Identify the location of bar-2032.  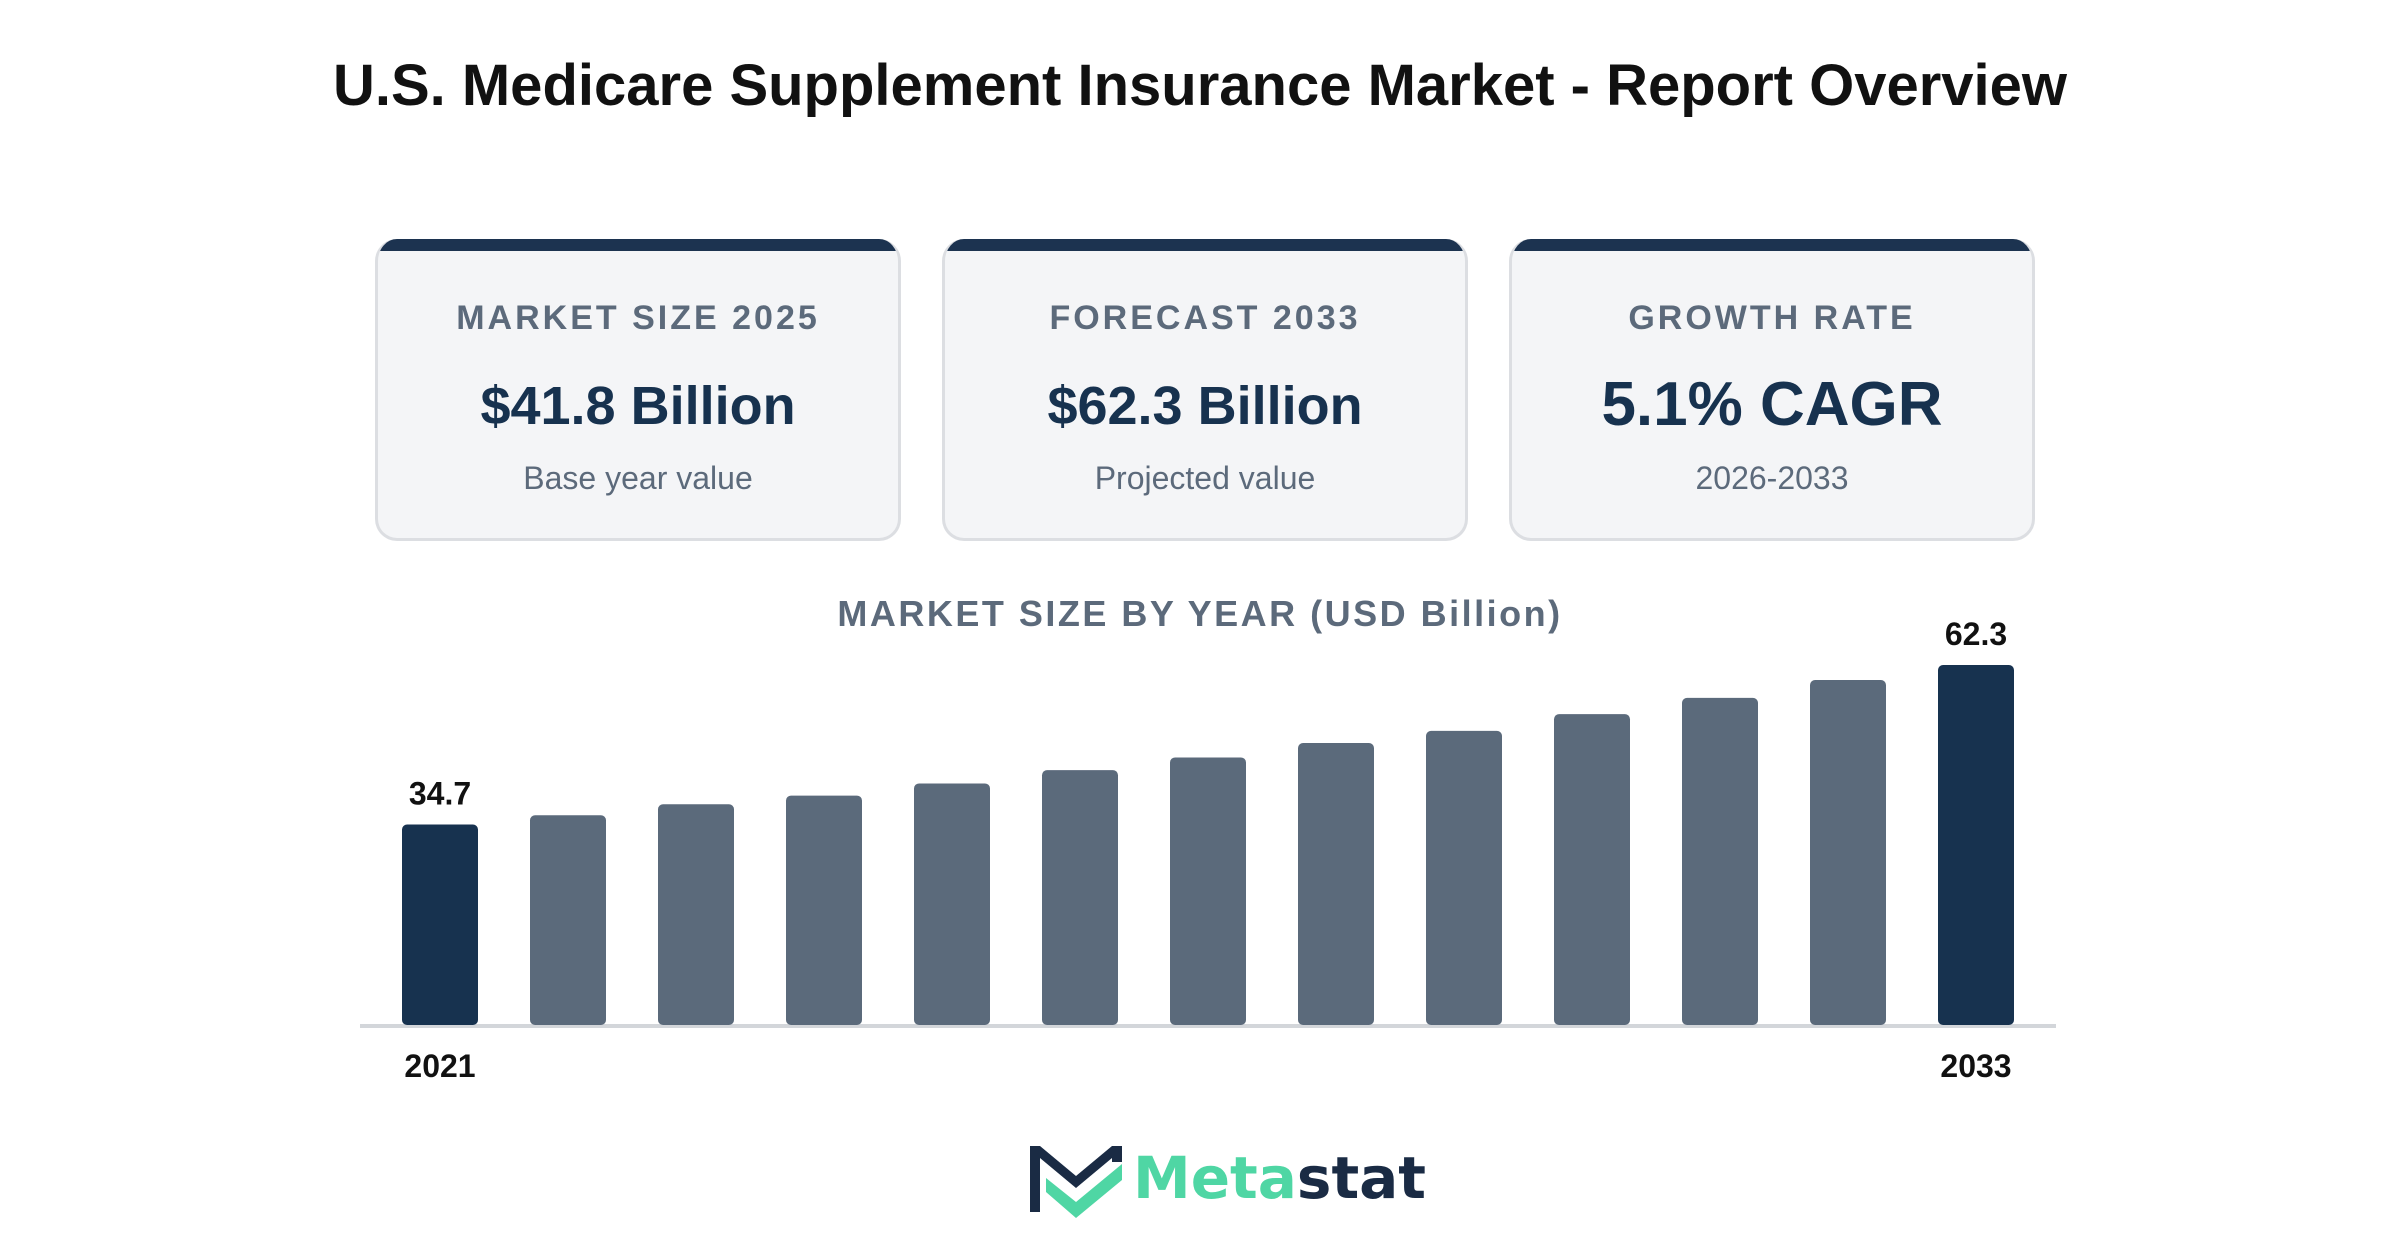
(1848, 852).